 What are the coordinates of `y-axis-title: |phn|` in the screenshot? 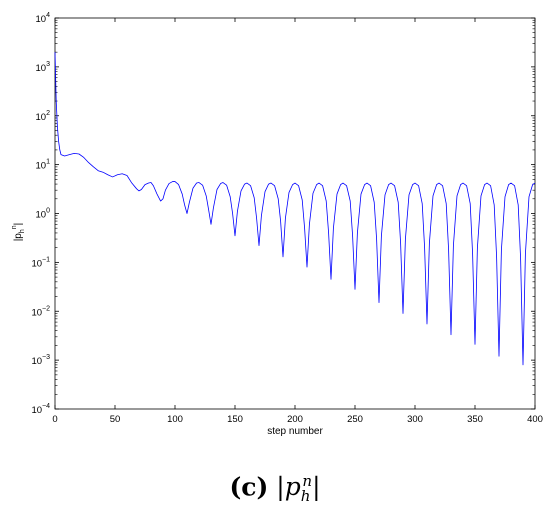 It's located at (18, 232).